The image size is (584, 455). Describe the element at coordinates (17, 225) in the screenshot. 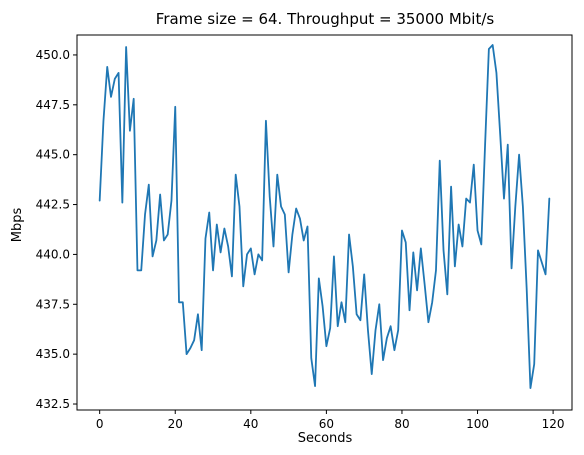

I see `y-axis-label: Mbps` at that location.